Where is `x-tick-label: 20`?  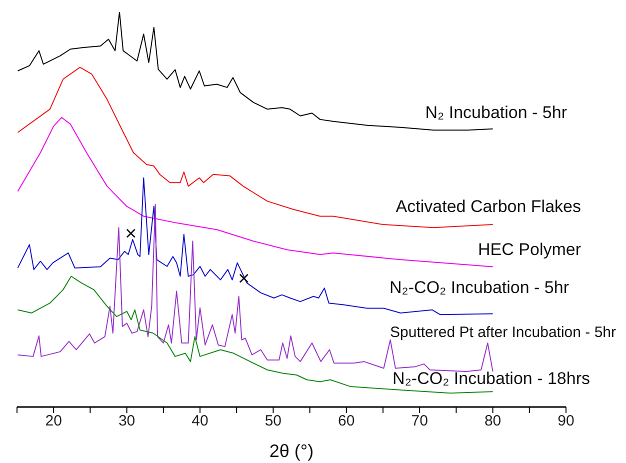
x-tick-label: 20 is located at coordinates (53, 421).